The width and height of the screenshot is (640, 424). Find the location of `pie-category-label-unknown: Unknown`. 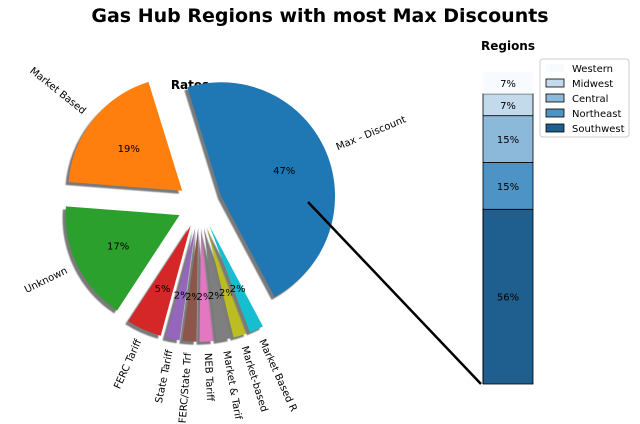

pie-category-label-unknown: Unknown is located at coordinates (46, 280).